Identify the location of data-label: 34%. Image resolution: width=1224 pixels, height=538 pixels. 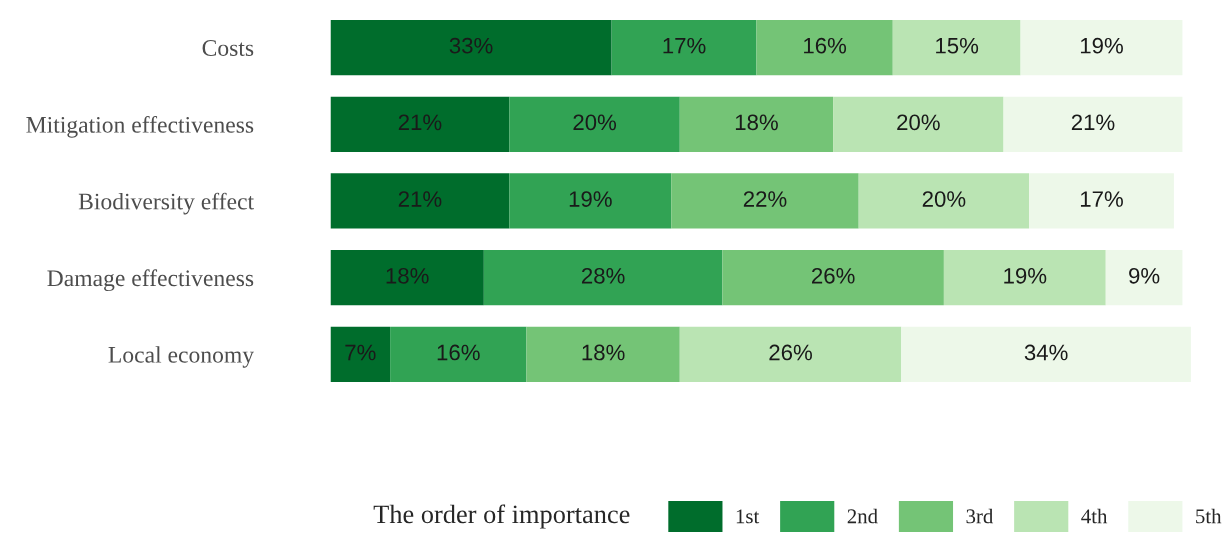
(1046, 352).